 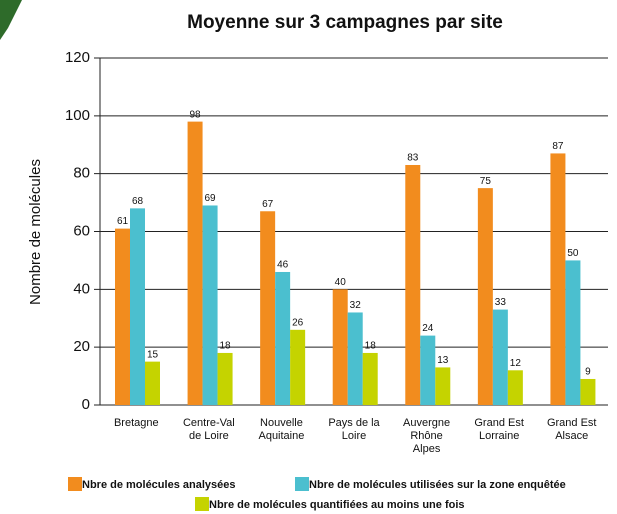 I want to click on x-tick-label-line: de Loire, so click(x=209, y=436).